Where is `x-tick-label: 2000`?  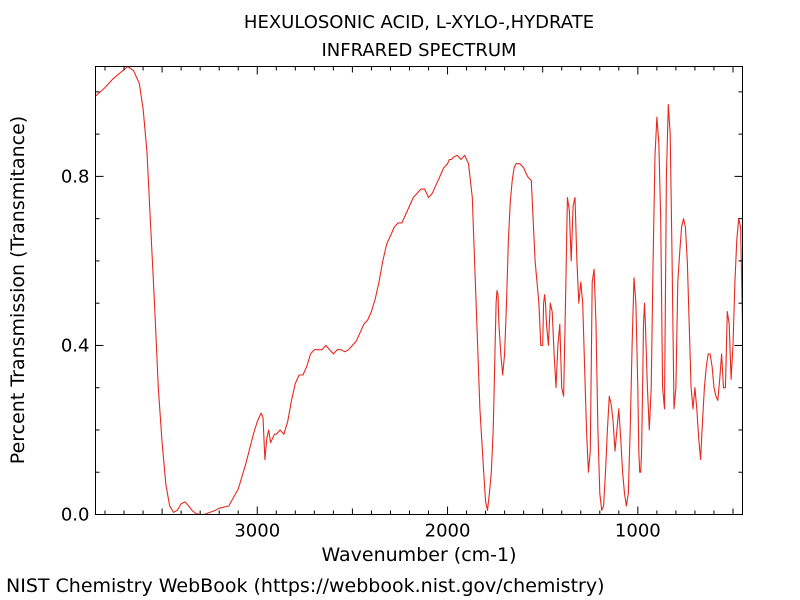
x-tick-label: 2000 is located at coordinates (448, 531).